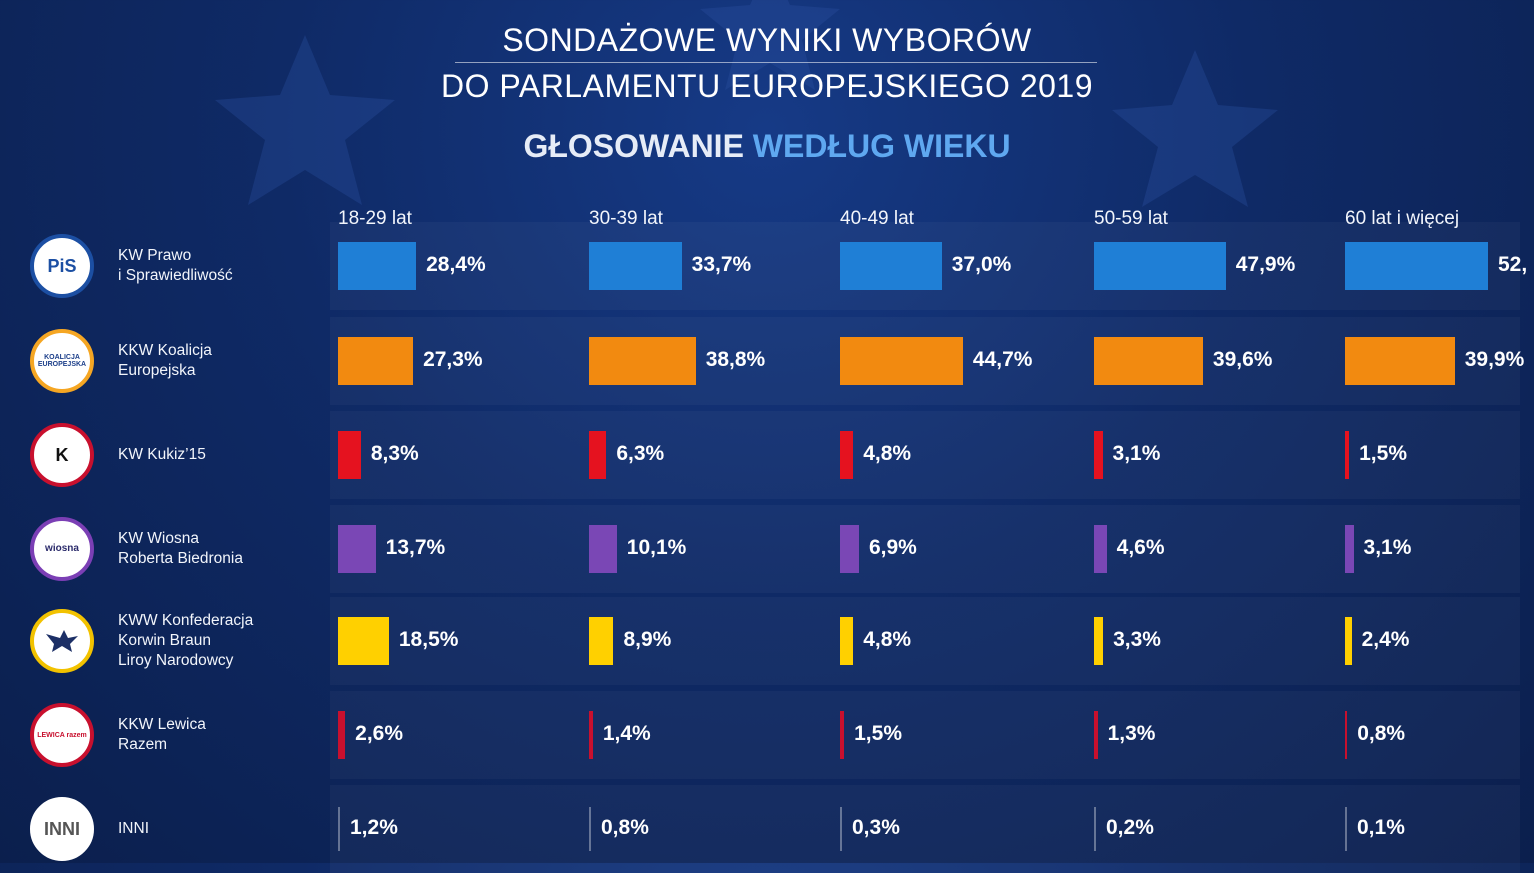 The width and height of the screenshot is (1534, 873). I want to click on data-label-3-1: 10,1%, so click(656, 547).